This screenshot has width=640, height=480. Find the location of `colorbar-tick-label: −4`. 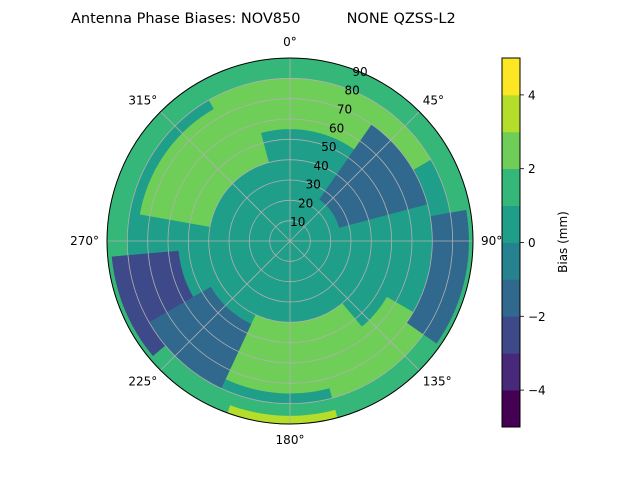

colorbar-tick-label: −4 is located at coordinates (537, 391).